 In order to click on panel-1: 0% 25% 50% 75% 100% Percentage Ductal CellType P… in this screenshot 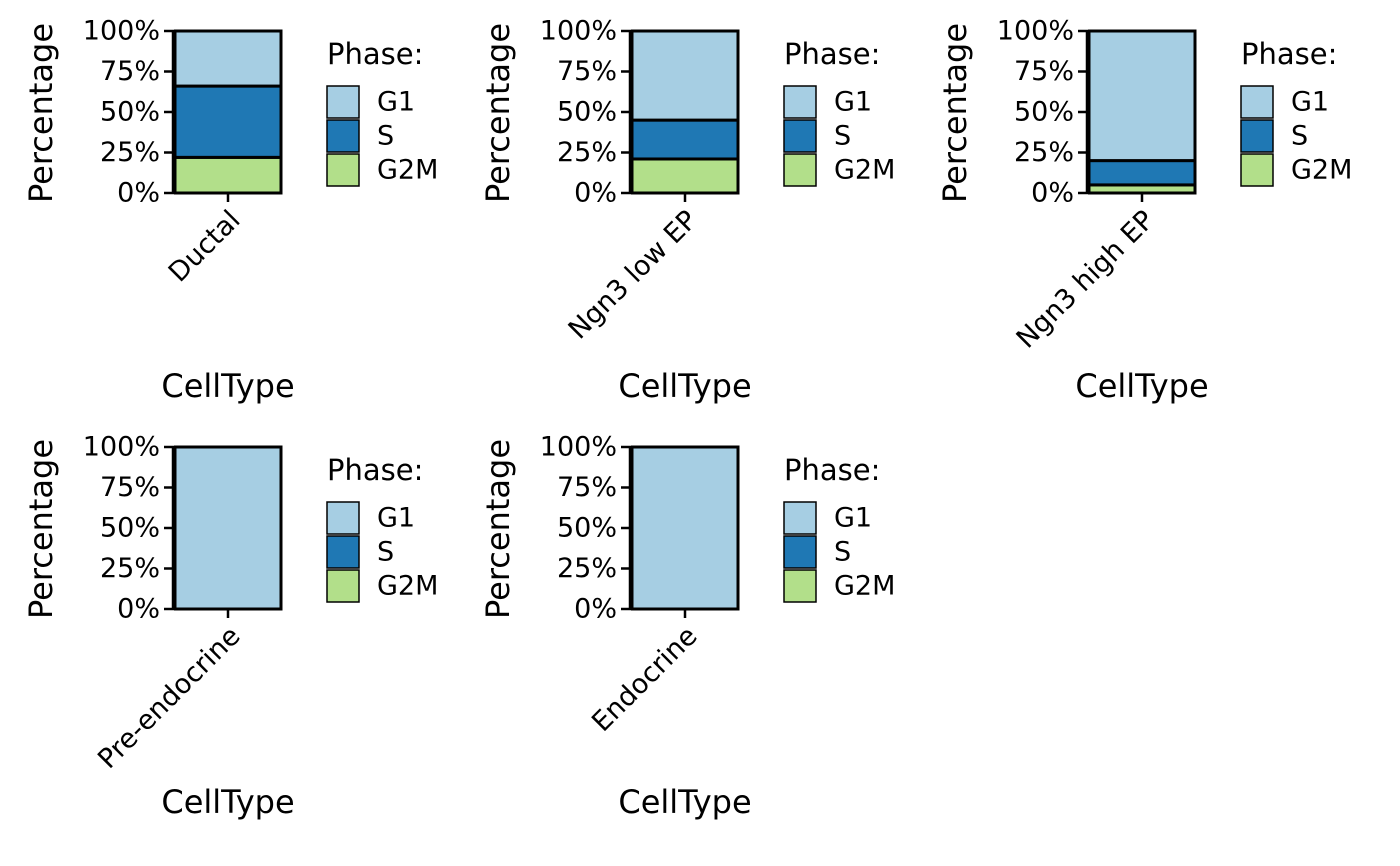, I will do `click(230, 211)`.